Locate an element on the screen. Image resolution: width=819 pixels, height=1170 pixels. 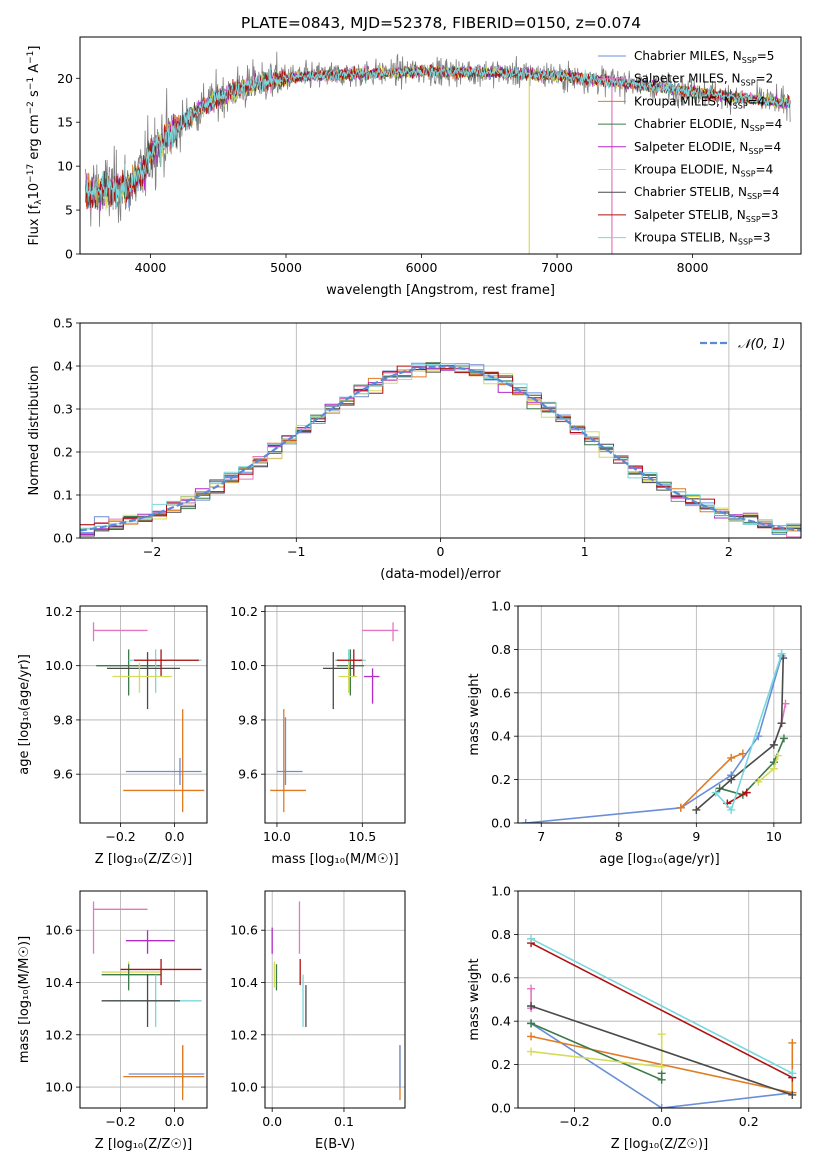
x-tick-label: 7000 is located at coordinates (557, 267).